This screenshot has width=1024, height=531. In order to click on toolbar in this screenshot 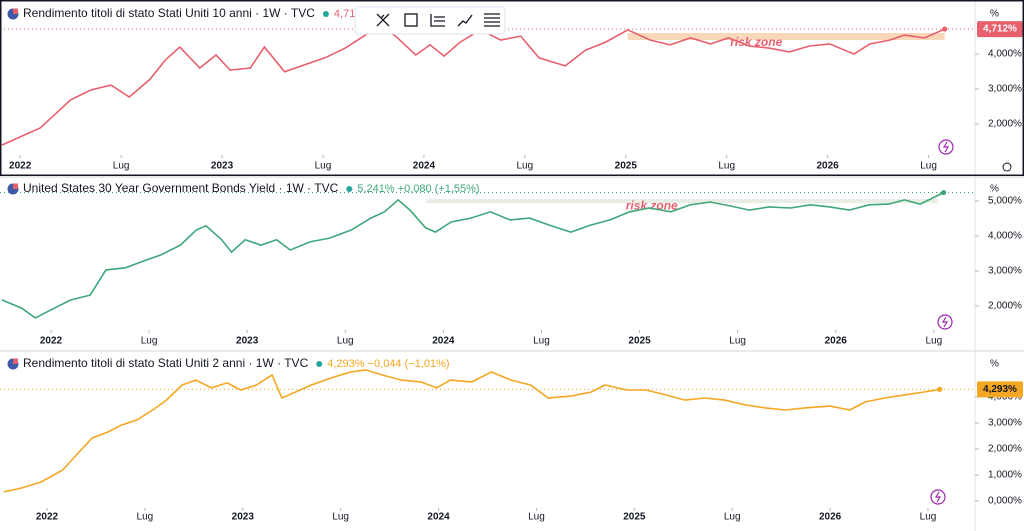, I will do `click(430, 20)`.